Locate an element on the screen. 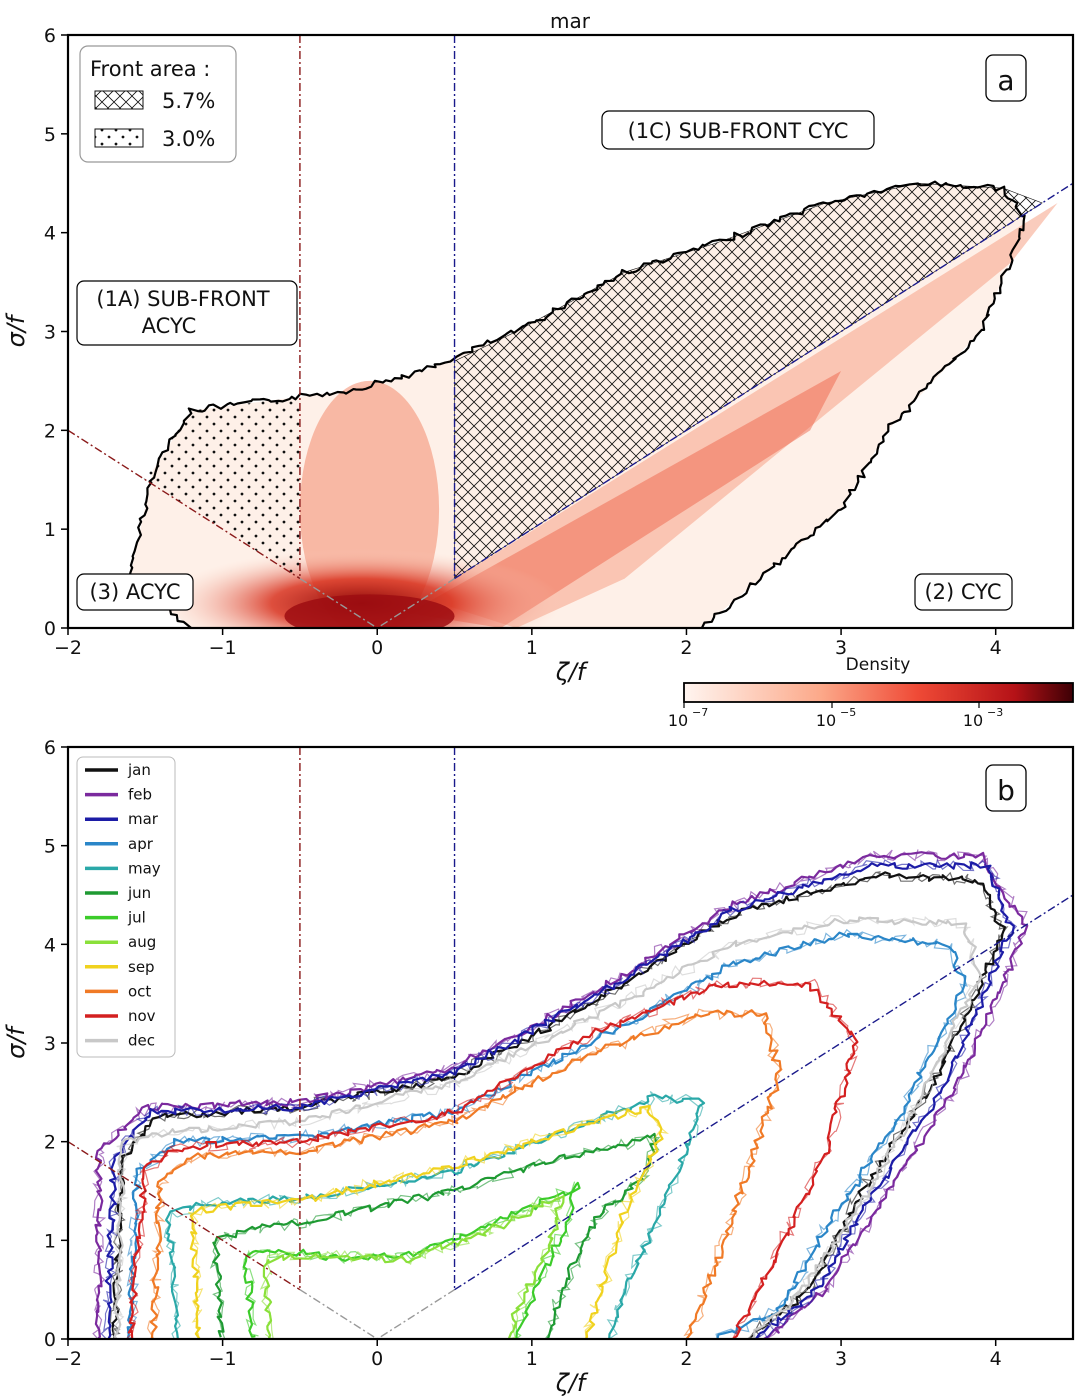 The height and width of the screenshot is (1399, 1078). x-tick-label: 0 is located at coordinates (377, 648).